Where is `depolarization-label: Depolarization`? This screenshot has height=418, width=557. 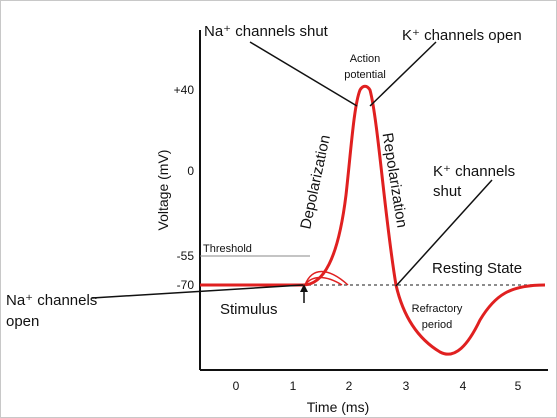
depolarization-label: Depolarization is located at coordinates (315, 181).